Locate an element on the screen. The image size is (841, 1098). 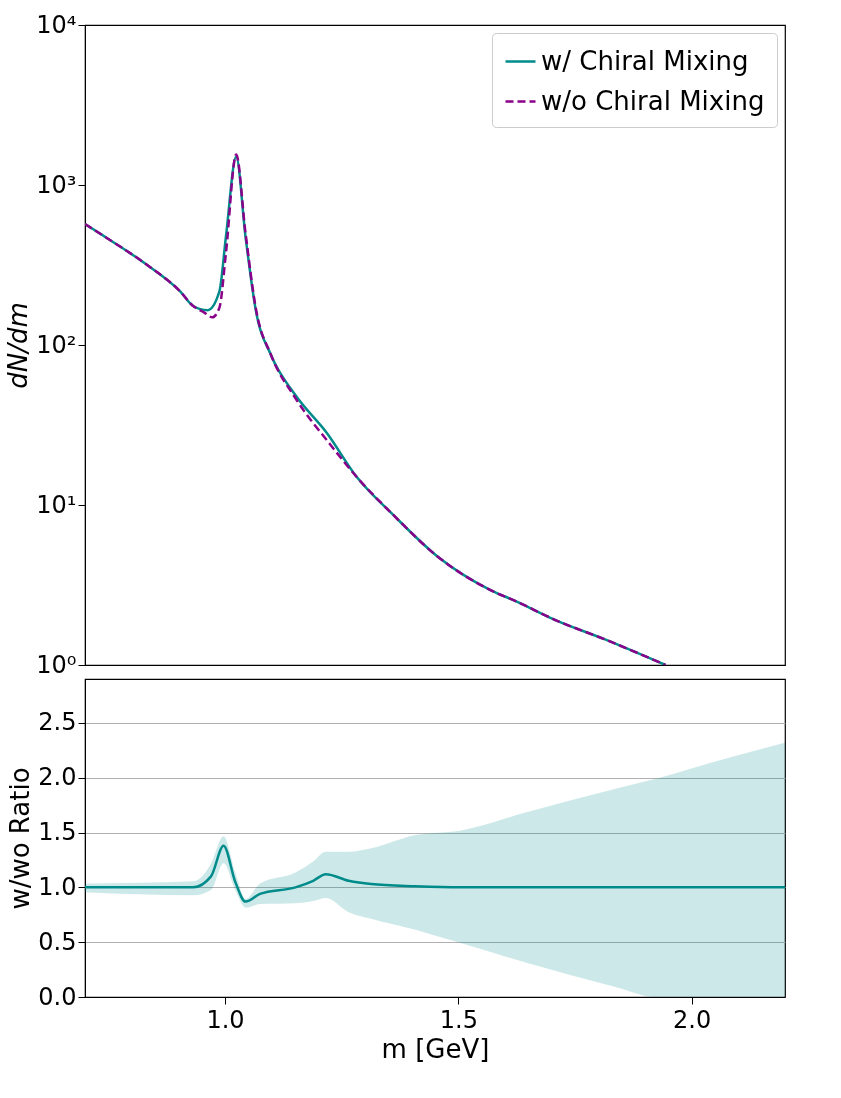
y-tick-label: 0.0 is located at coordinates (57, 996).